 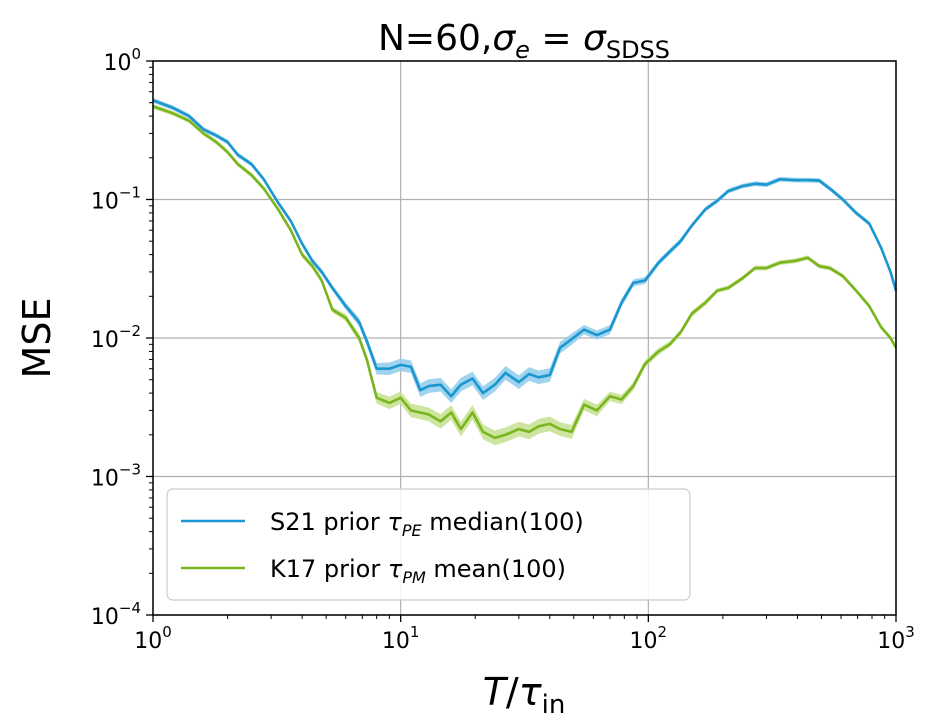 I want to click on x-axis-label-slash: /, so click(x=512, y=692).